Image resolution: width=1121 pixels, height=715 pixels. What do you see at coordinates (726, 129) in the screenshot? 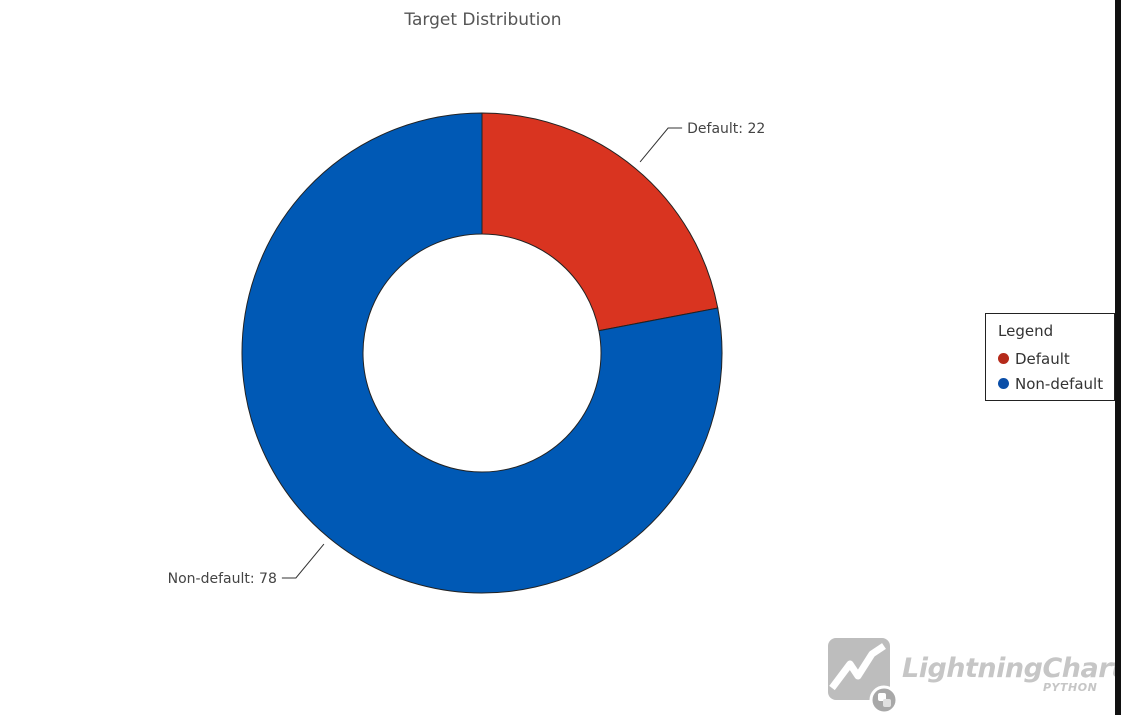
I see `slice-label-default: Default: 22` at bounding box center [726, 129].